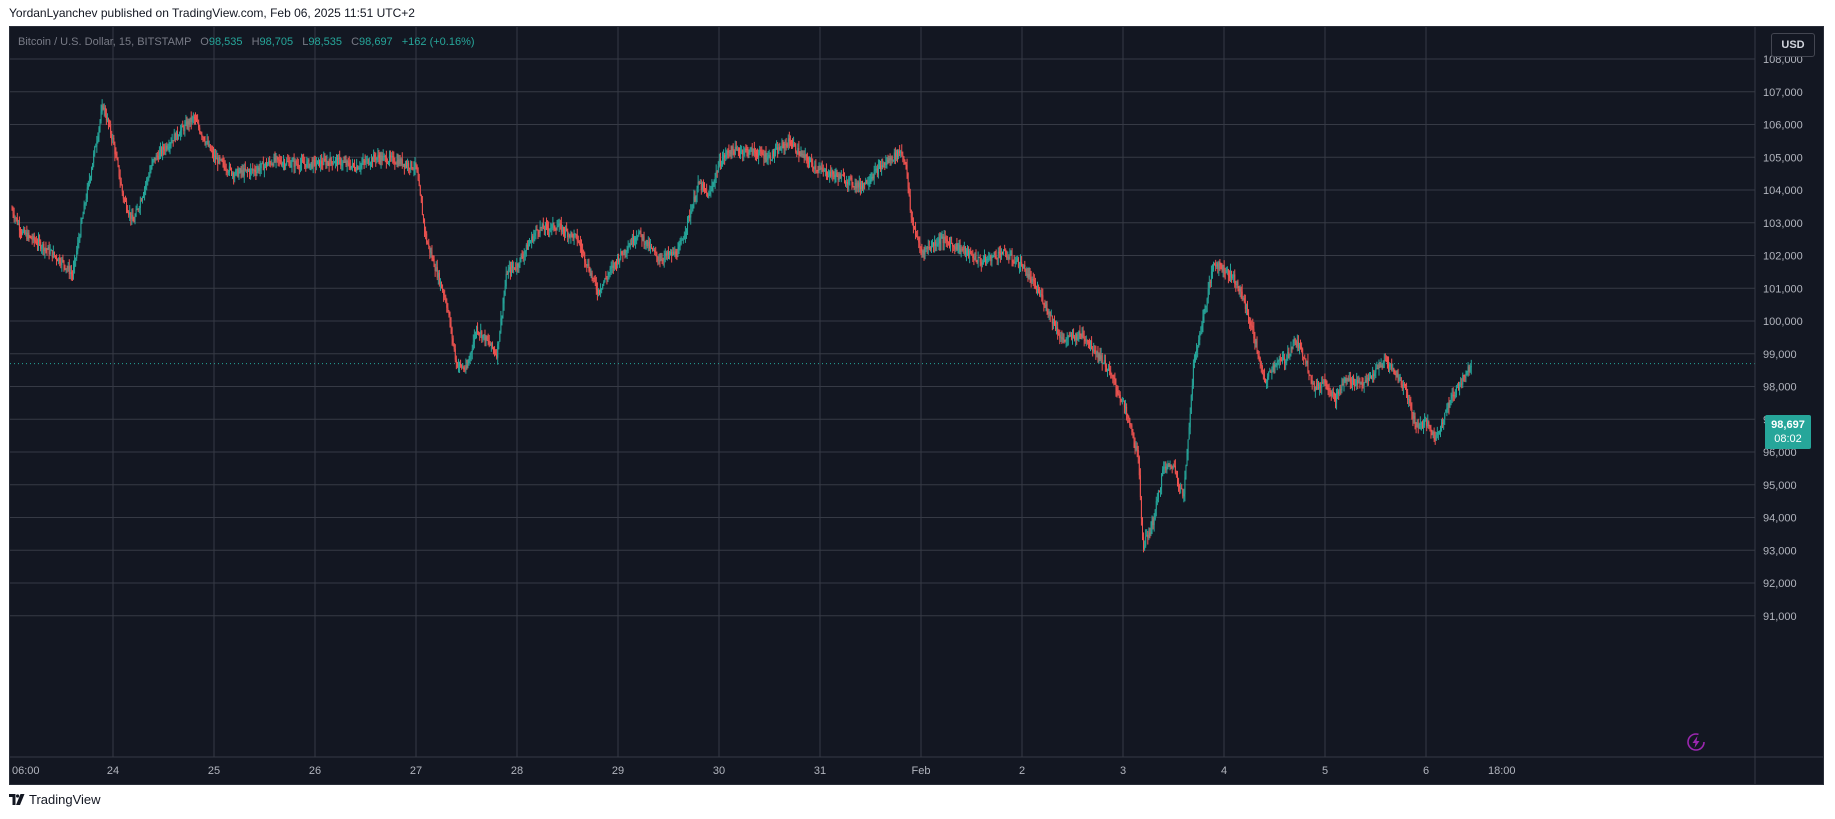 Image resolution: width=1835 pixels, height=819 pixels. I want to click on time-scale: 06:00 24 25 26 27 28 29 30 31 Feb 2 3 4 5 6 18:00, so click(764, 771).